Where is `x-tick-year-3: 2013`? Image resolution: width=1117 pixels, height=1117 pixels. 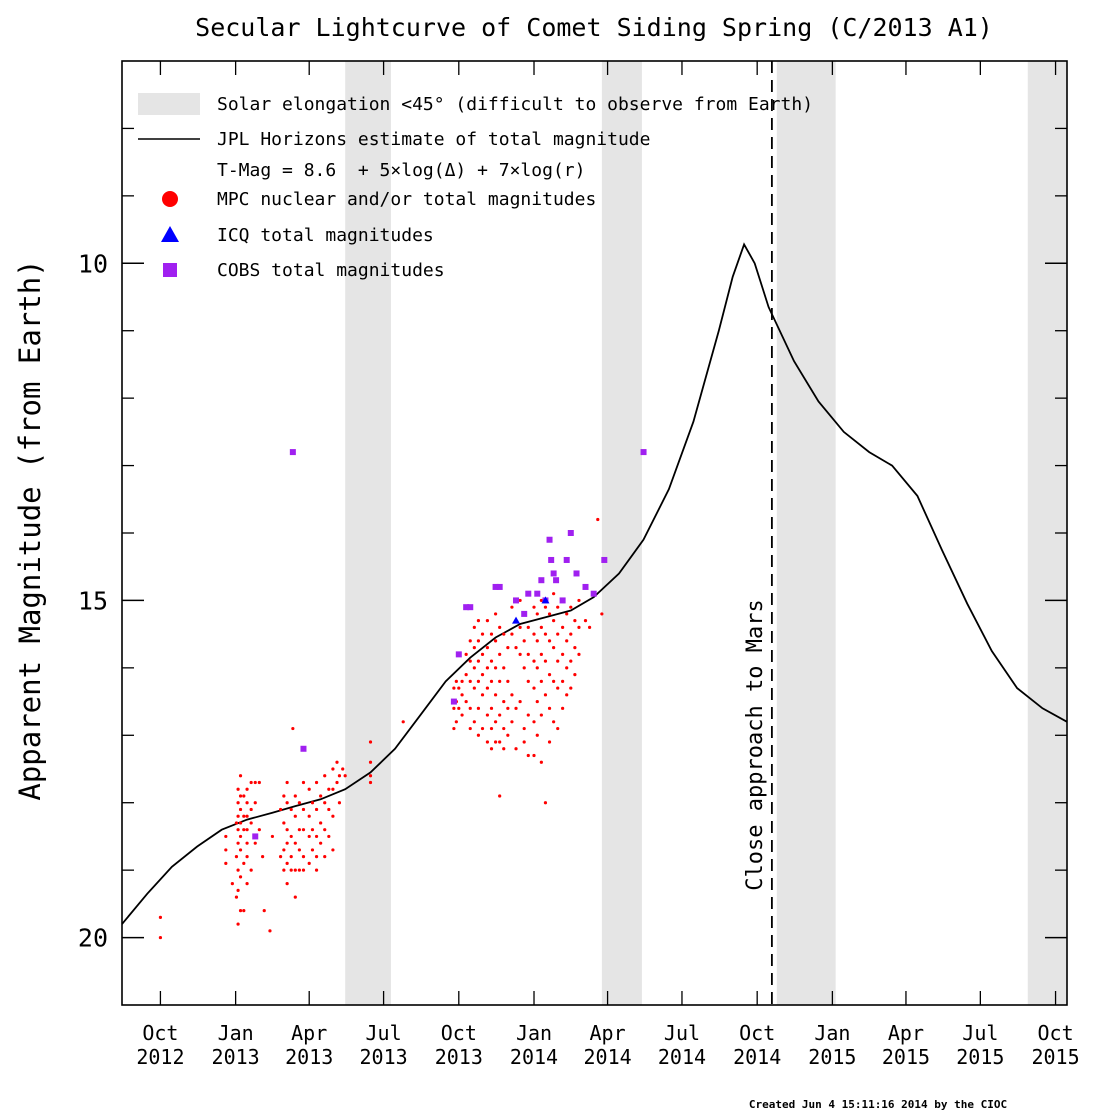
x-tick-year-3: 2013 is located at coordinates (309, 1057).